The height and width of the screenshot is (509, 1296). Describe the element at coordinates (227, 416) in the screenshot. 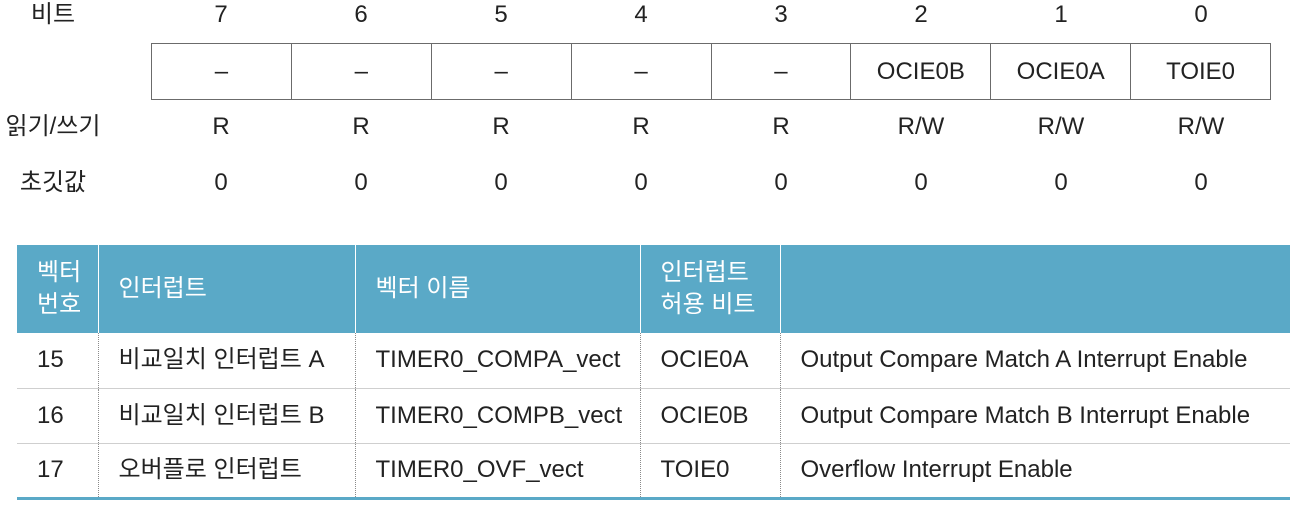

I see `interrupt-cell: 비교일치 인터럽트 B` at that location.